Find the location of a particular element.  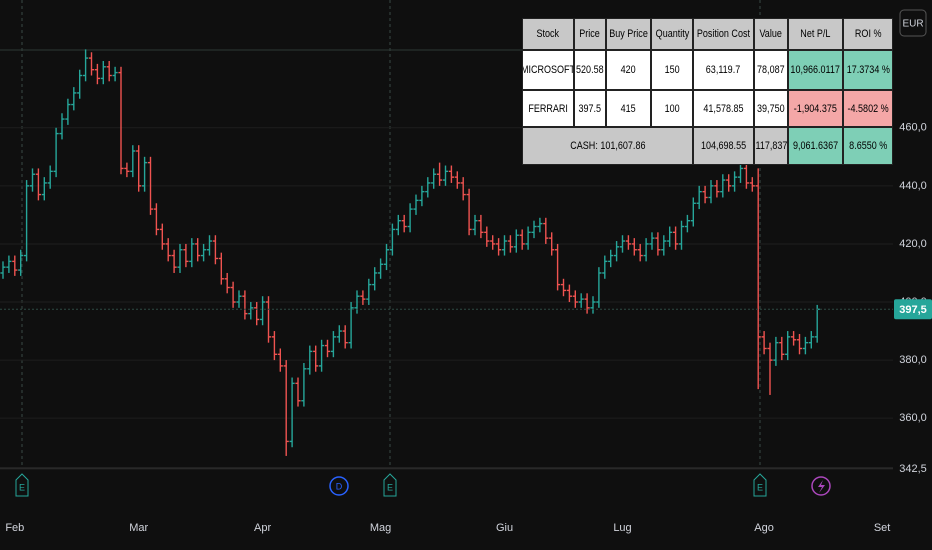

table-cell: 8.6550 % is located at coordinates (868, 146).